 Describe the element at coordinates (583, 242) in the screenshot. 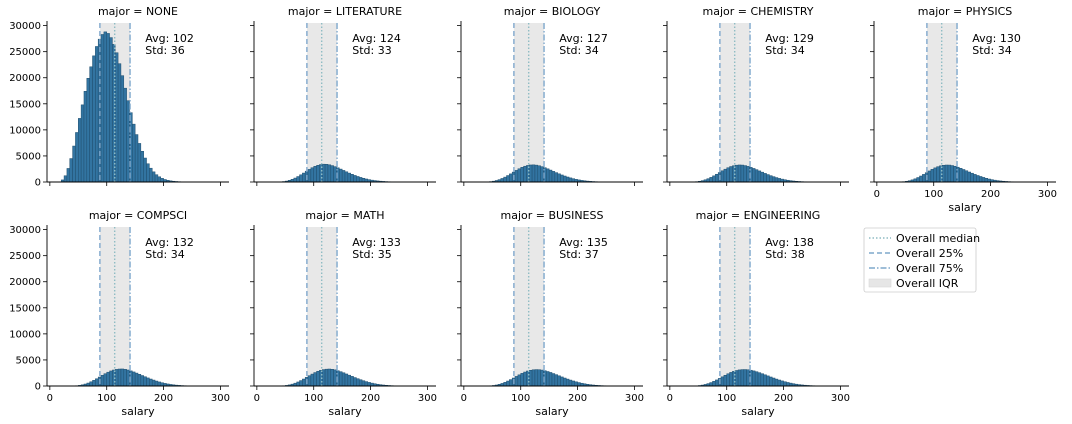

I see `avg-annotation: Avg: 135` at that location.